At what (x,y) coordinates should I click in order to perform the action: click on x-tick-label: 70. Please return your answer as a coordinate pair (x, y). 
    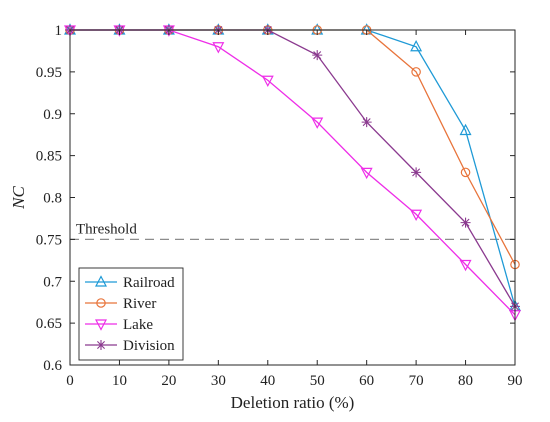
    Looking at the image, I should click on (416, 381).